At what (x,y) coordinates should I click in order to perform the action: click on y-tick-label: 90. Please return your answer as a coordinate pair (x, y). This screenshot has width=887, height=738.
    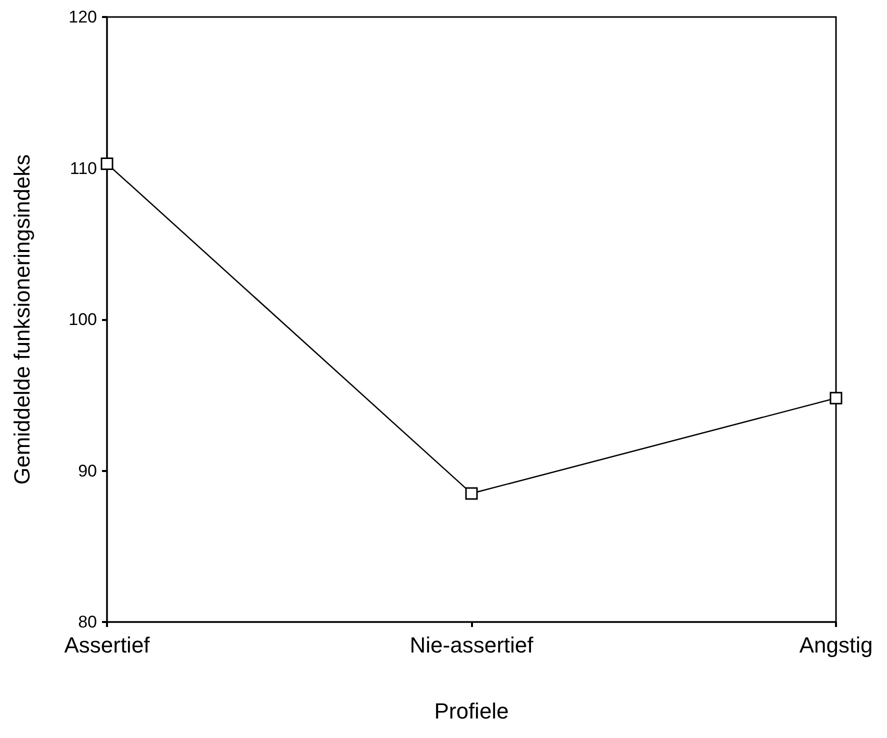
    Looking at the image, I should click on (87, 470).